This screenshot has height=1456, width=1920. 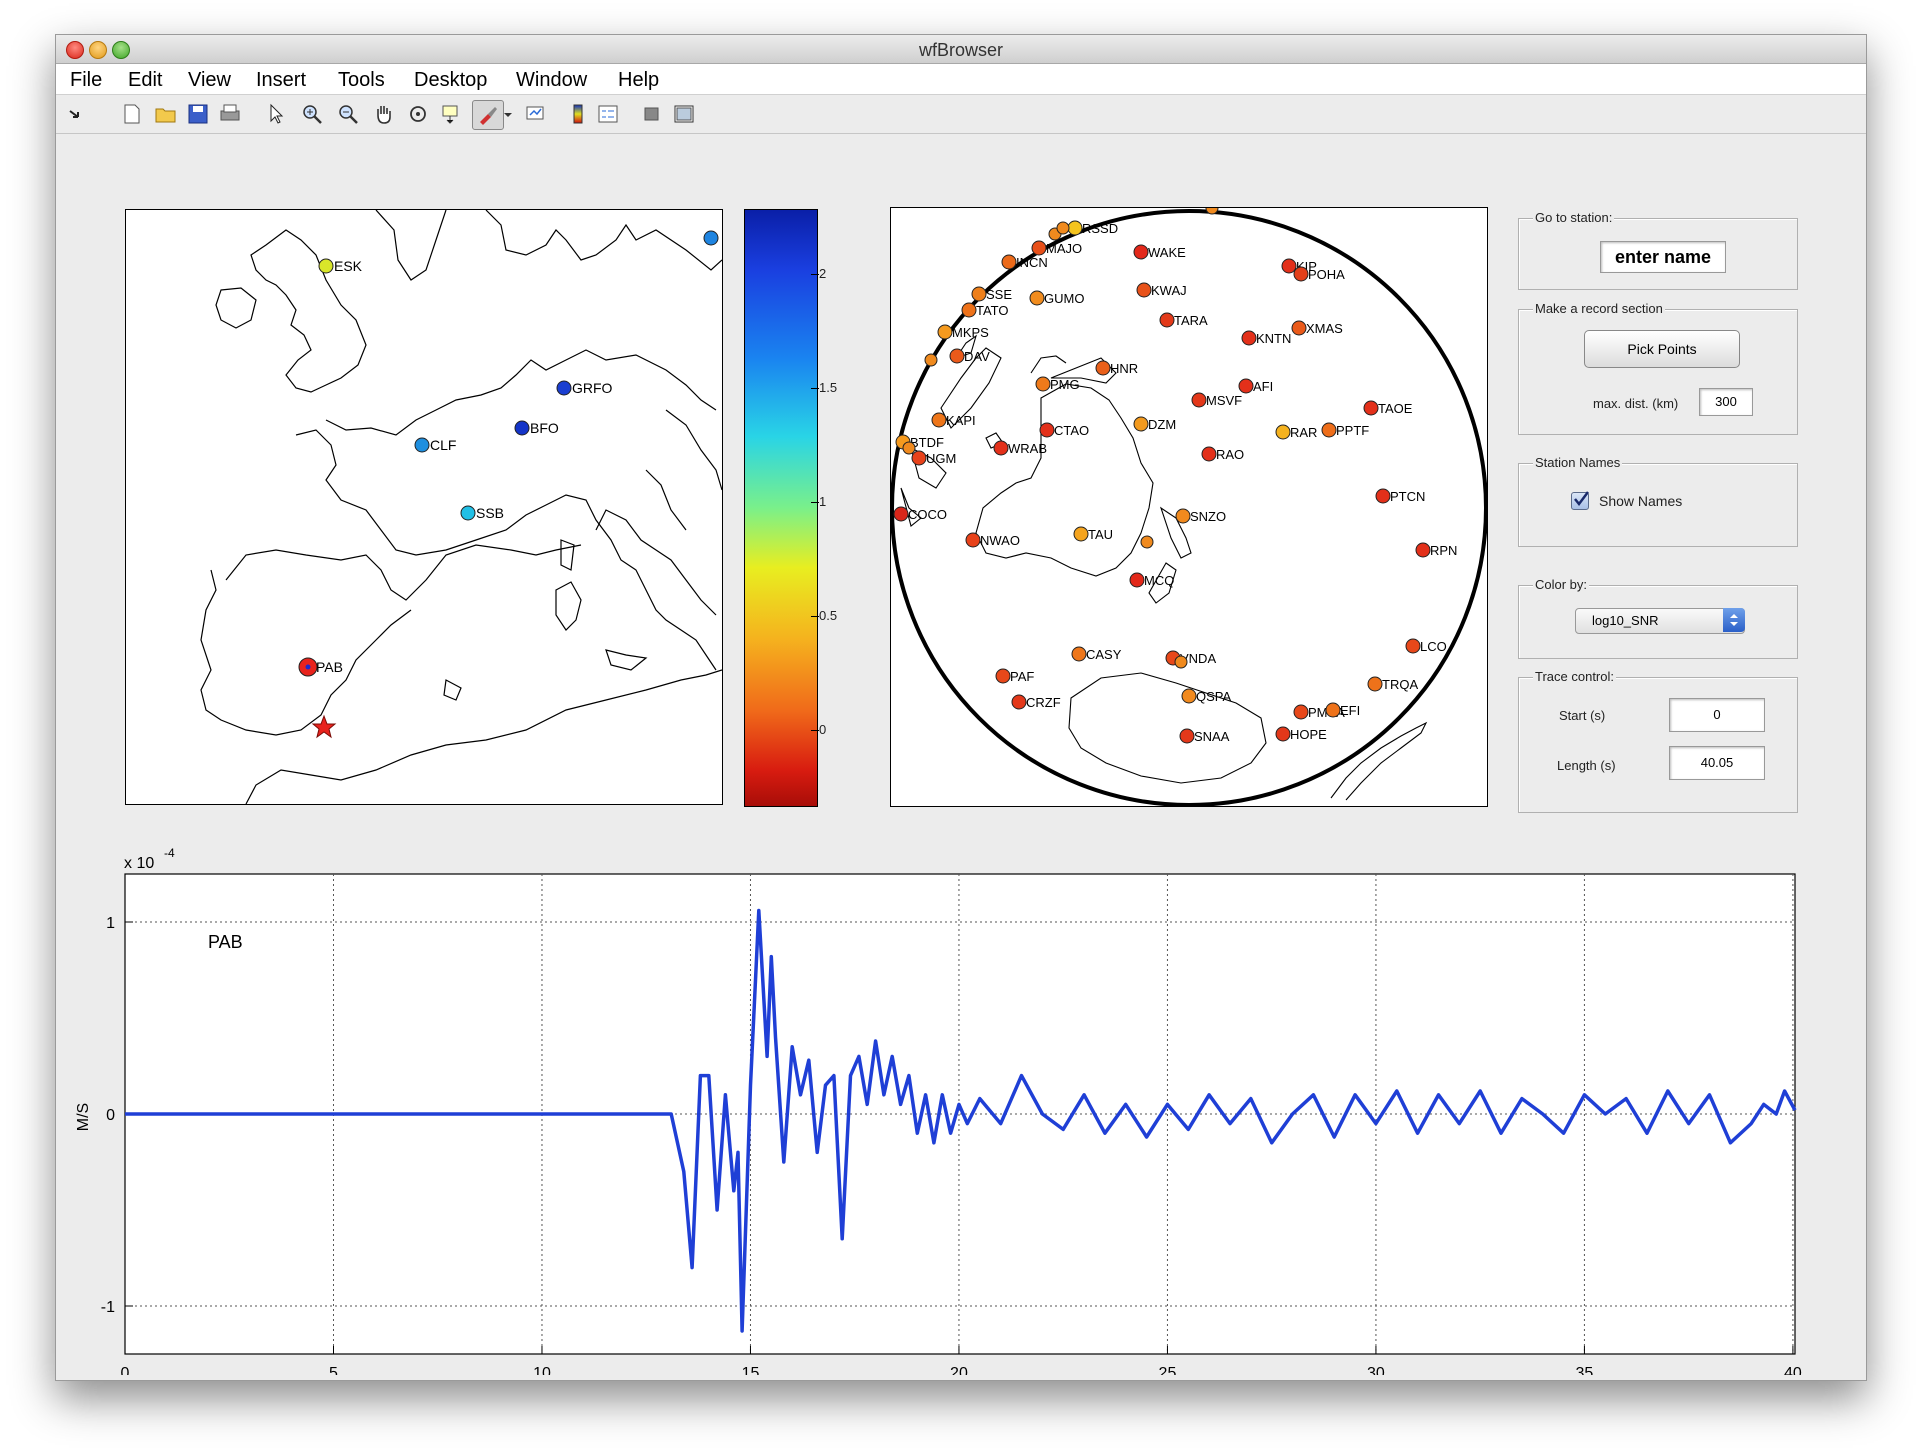 What do you see at coordinates (1169, 290) in the screenshot?
I see `station-label: KWAJ` at bounding box center [1169, 290].